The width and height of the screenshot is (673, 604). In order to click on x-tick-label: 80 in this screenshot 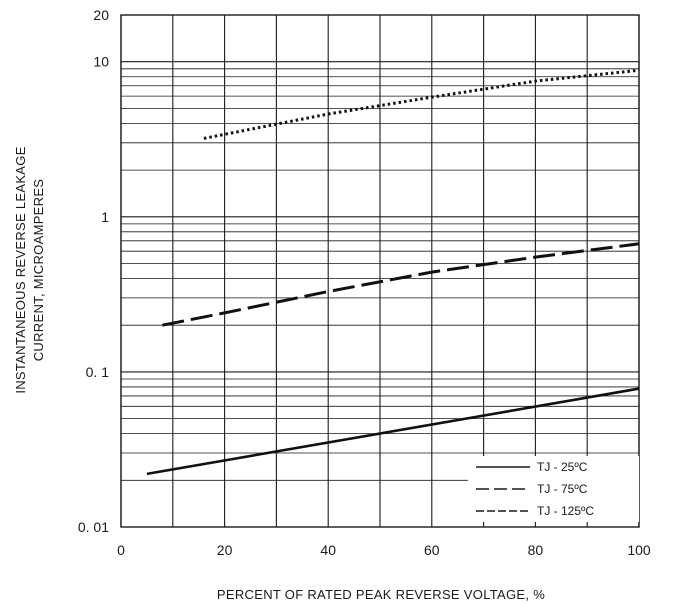, I will do `click(536, 550)`.